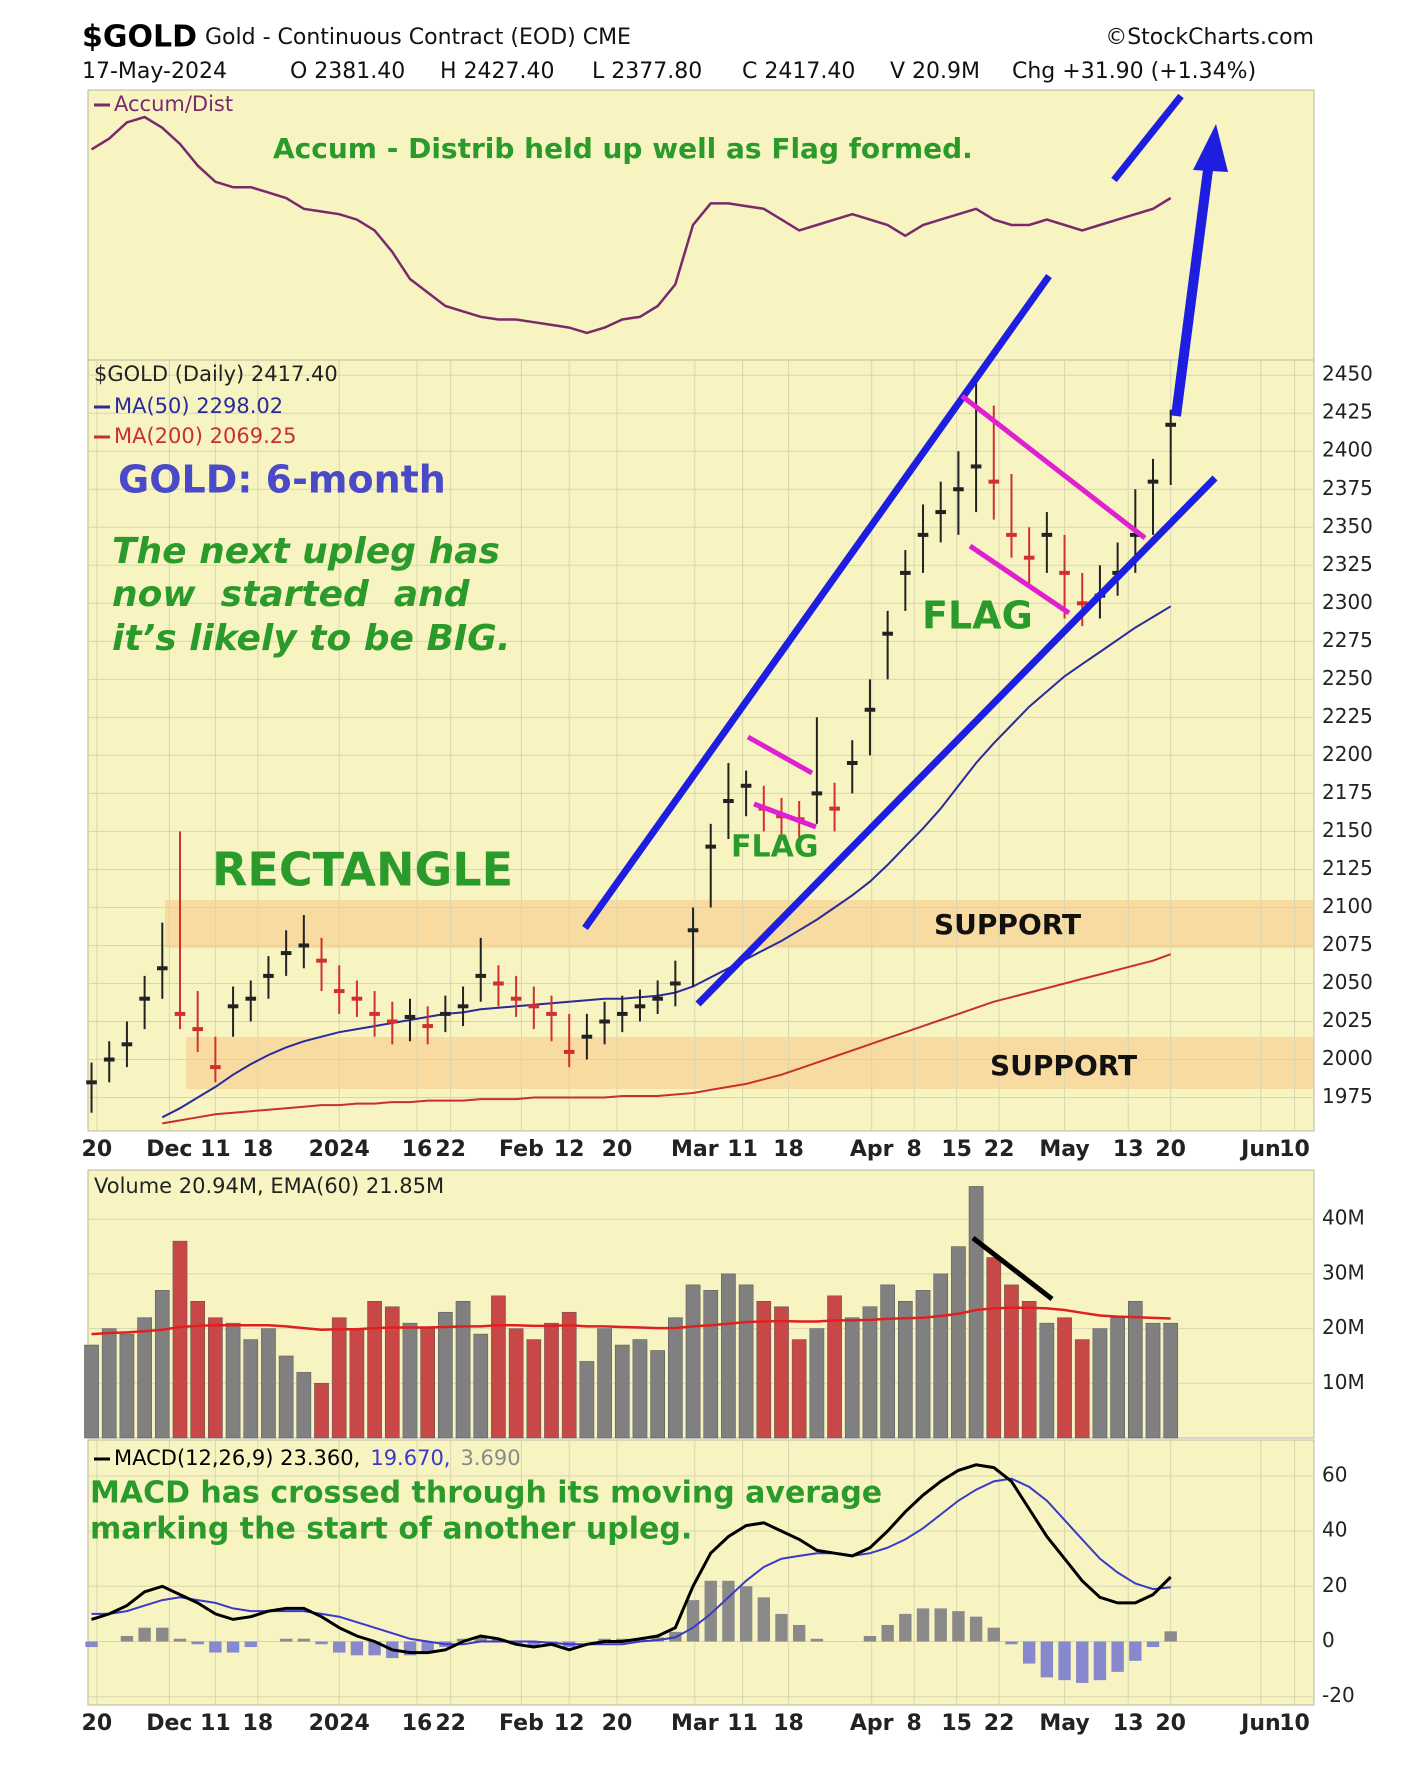  Describe the element at coordinates (1347, 602) in the screenshot. I see `y-tick-label: 2300` at that location.